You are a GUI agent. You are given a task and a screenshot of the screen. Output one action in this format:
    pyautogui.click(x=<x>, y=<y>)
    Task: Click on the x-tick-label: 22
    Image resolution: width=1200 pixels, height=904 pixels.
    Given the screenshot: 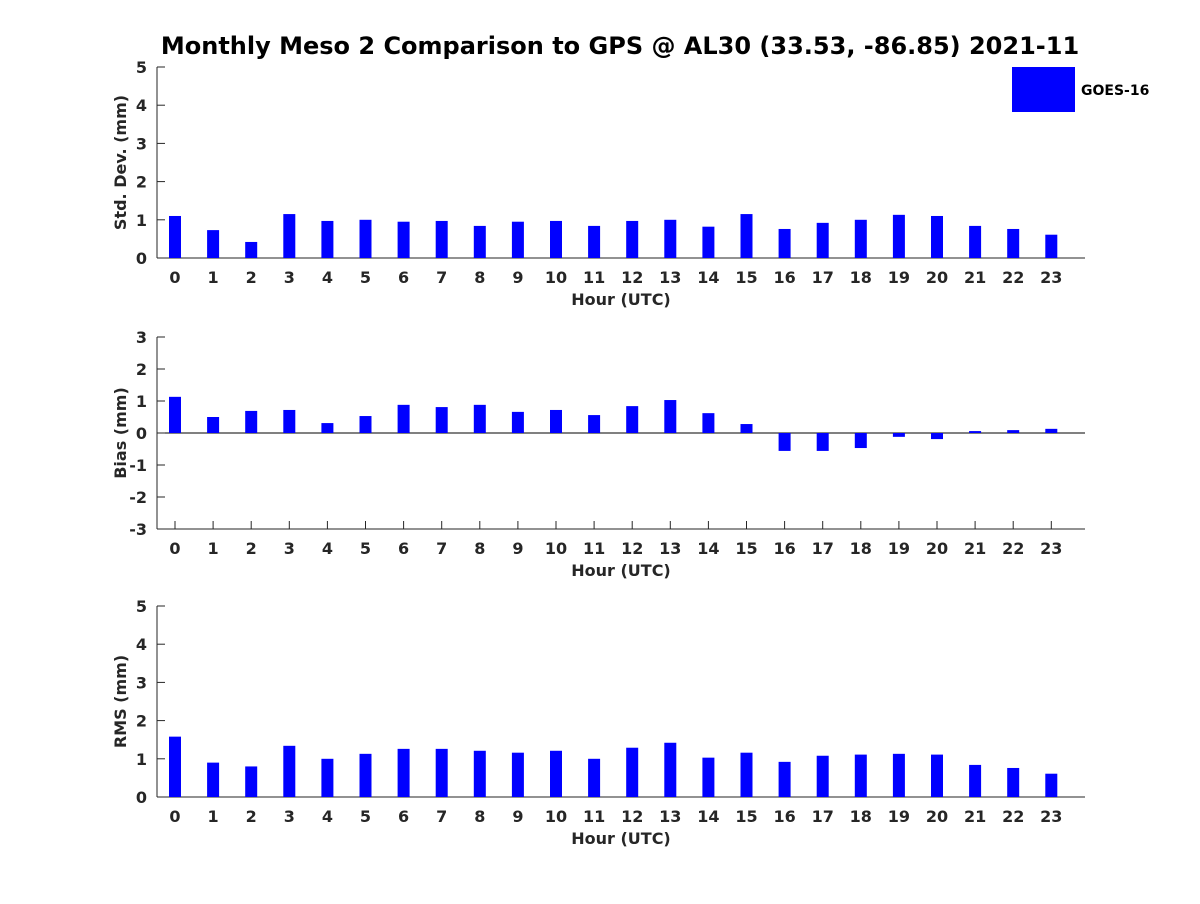 What is the action you would take?
    pyautogui.click(x=1013, y=548)
    